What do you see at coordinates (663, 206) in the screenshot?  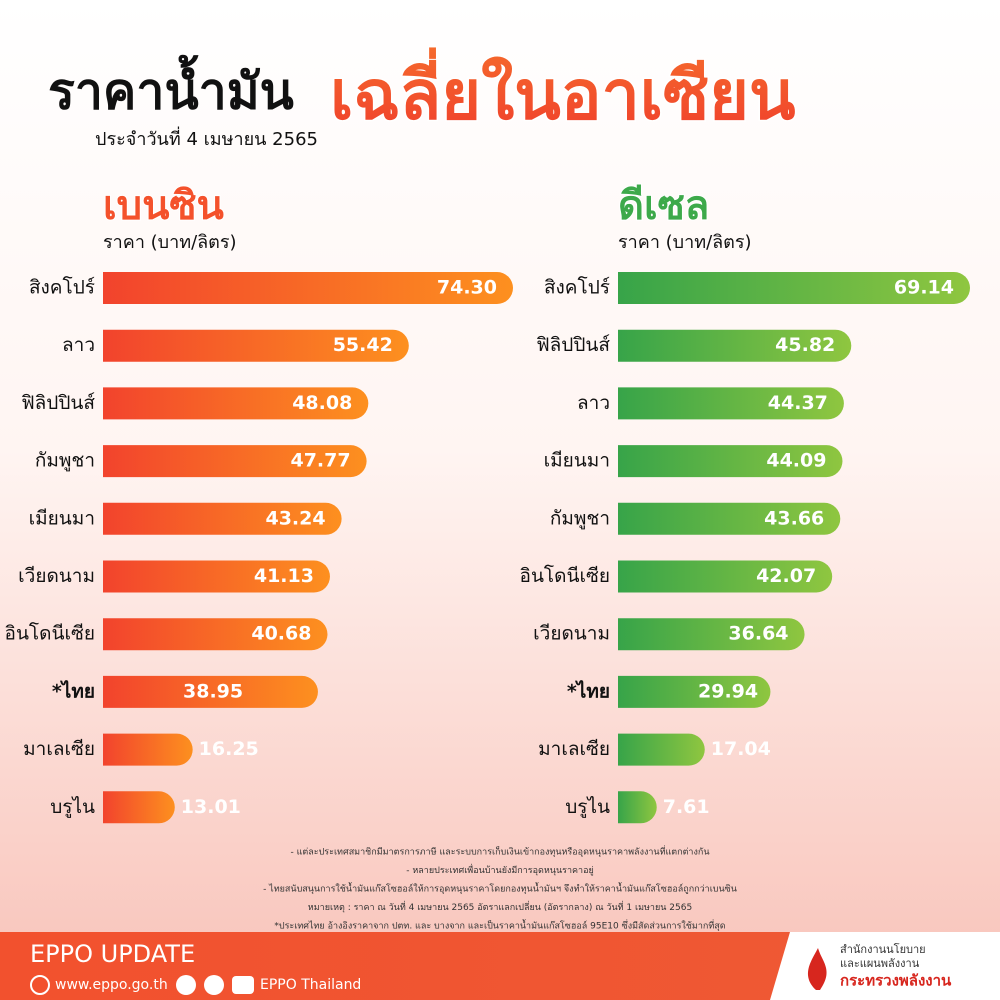 I see `chart-title: ดีเซล` at bounding box center [663, 206].